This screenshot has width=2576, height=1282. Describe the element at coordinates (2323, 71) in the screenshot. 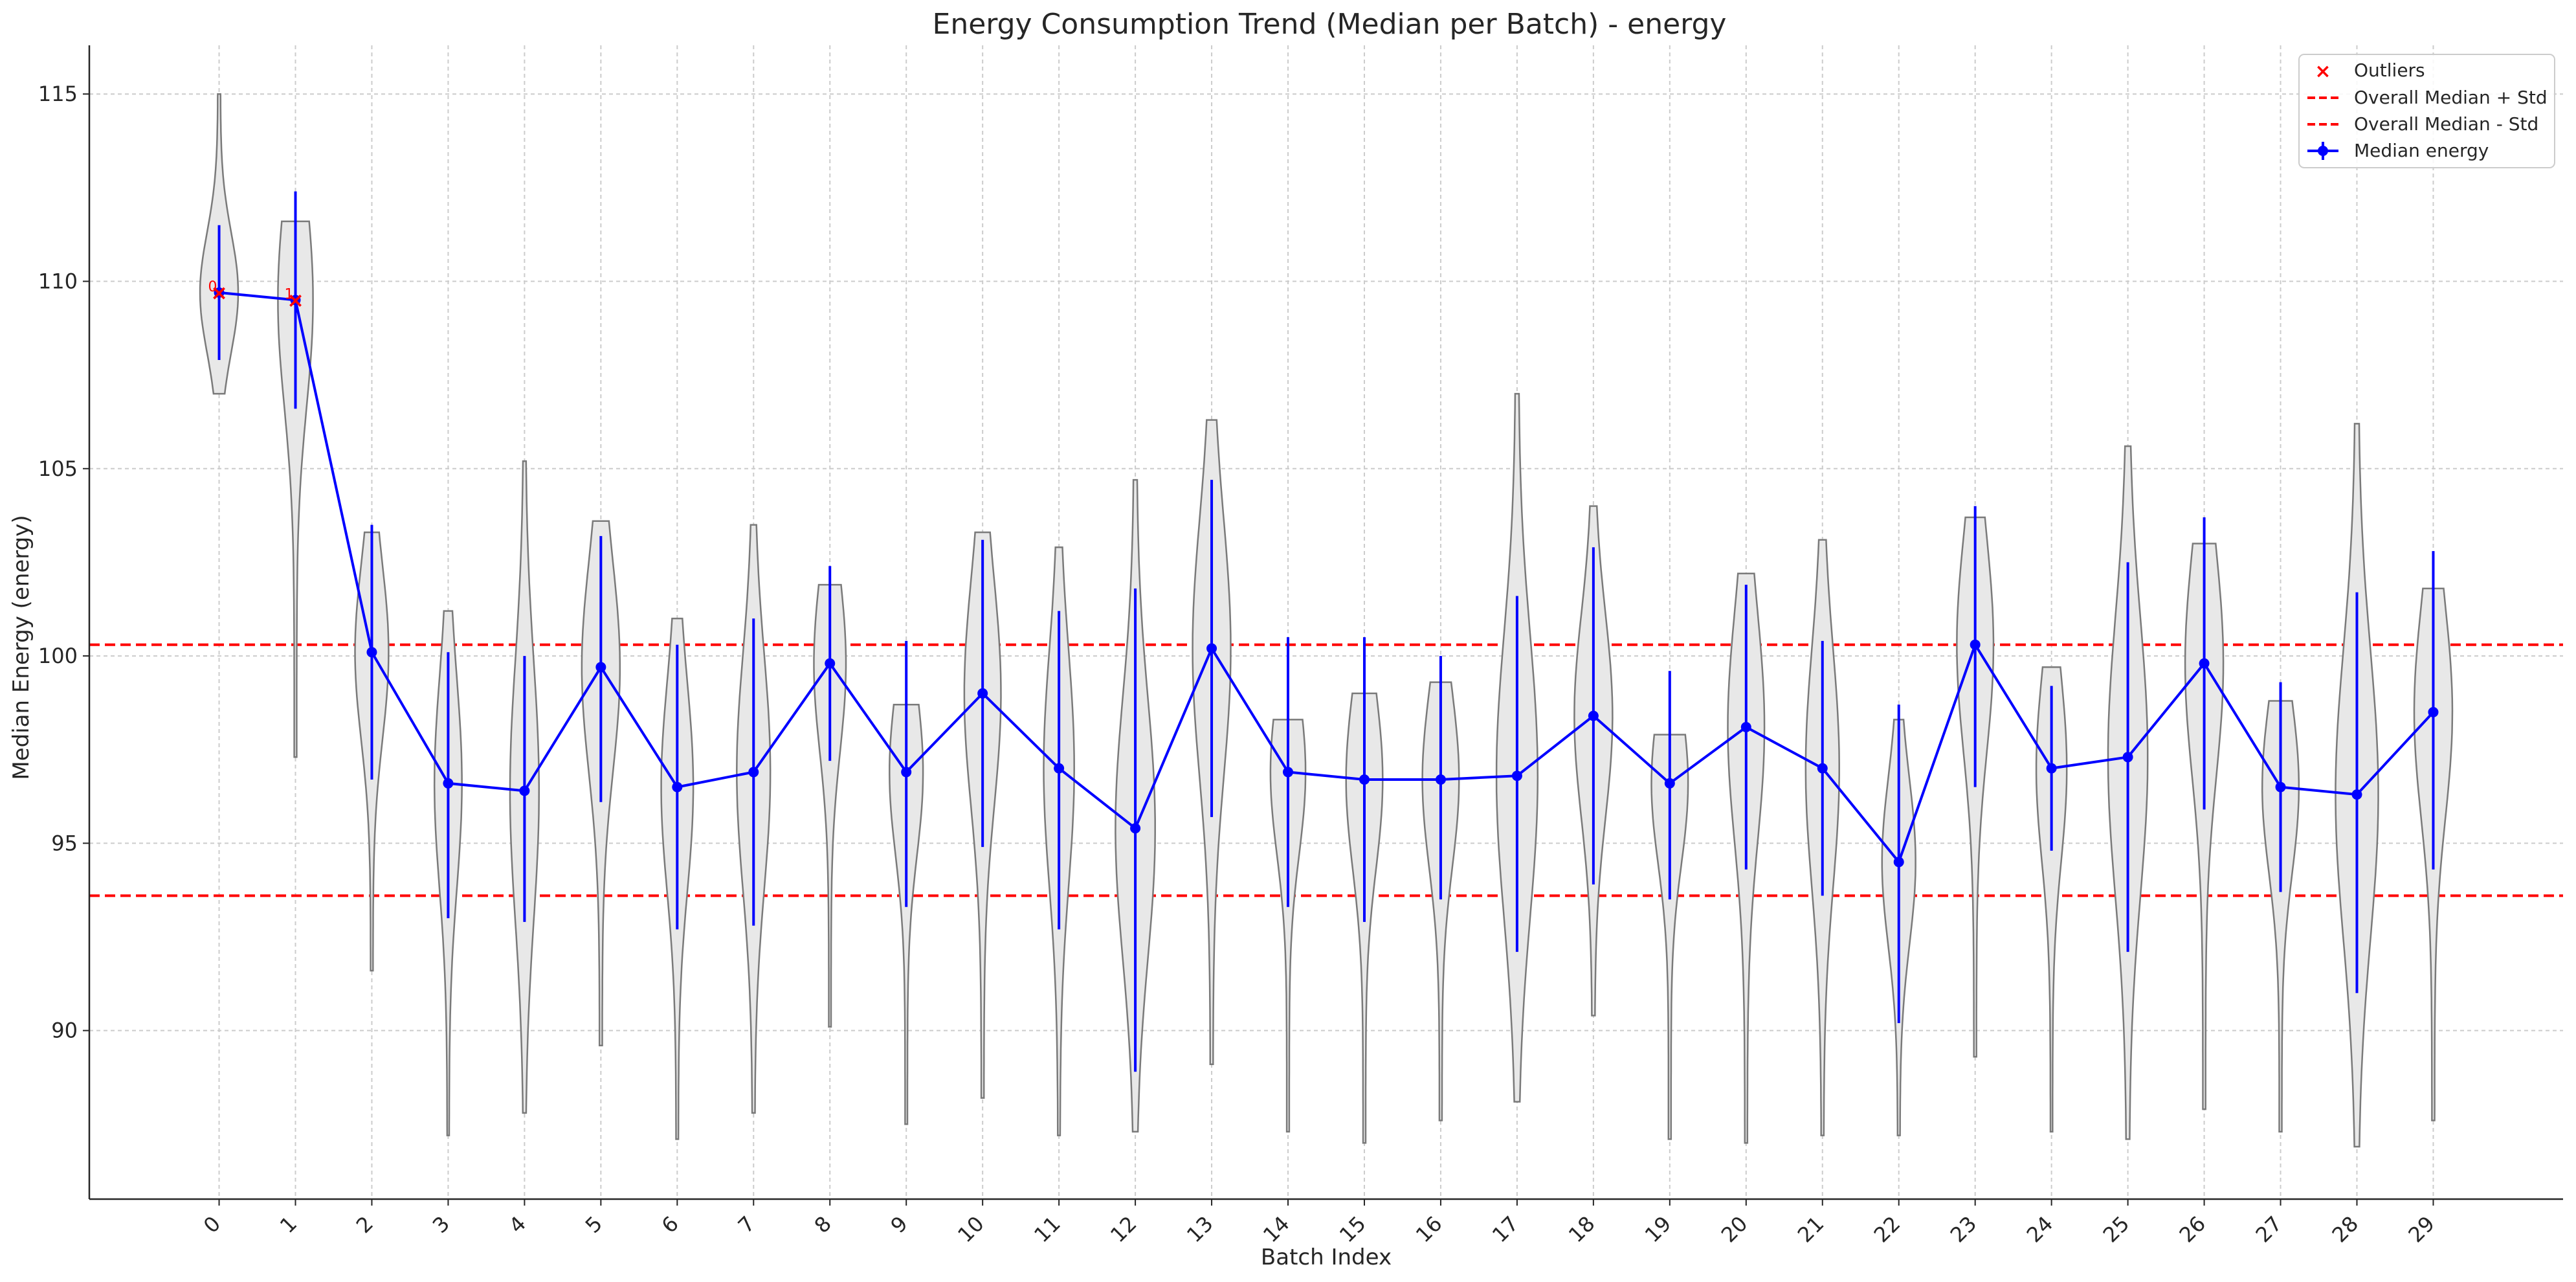

I see `legend-outlier-marker: ×` at that location.